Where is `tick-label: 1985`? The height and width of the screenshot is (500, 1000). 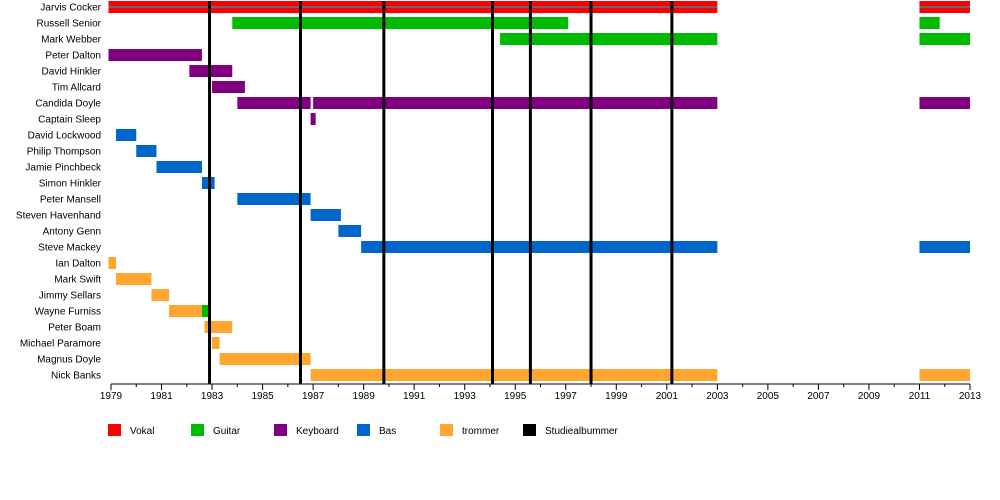
tick-label: 1985 is located at coordinates (262, 396).